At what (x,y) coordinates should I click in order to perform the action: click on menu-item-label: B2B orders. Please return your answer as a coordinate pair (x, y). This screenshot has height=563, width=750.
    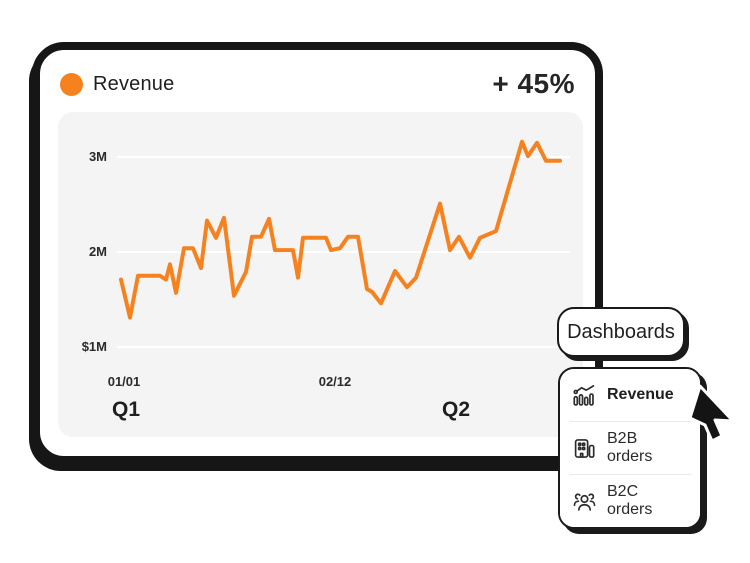
    Looking at the image, I should click on (630, 447).